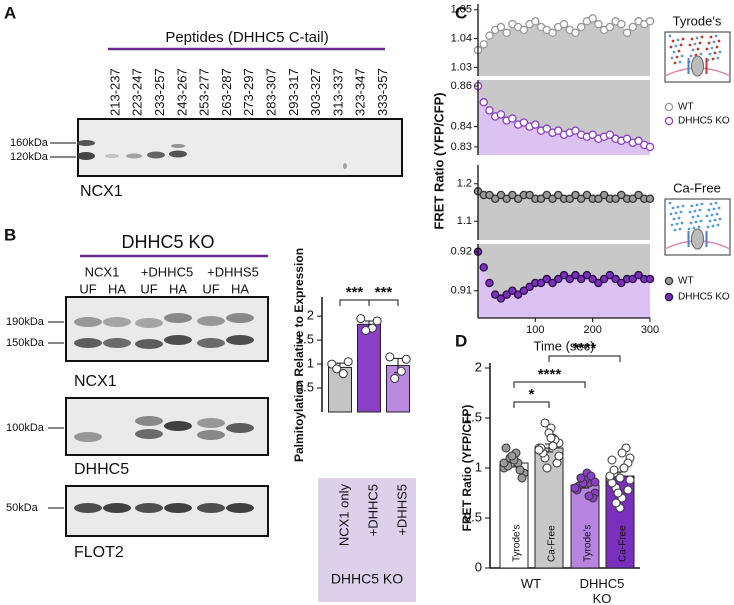  I want to click on condition-label: NCX1, so click(102, 271).